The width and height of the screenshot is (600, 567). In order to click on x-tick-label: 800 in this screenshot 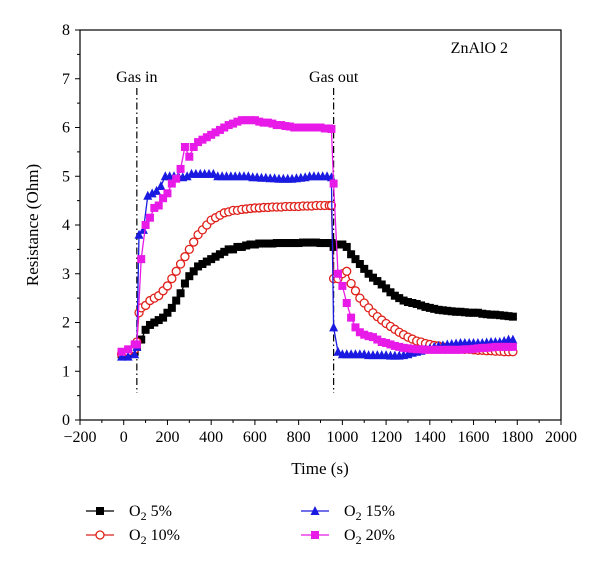, I will do `click(299, 437)`.